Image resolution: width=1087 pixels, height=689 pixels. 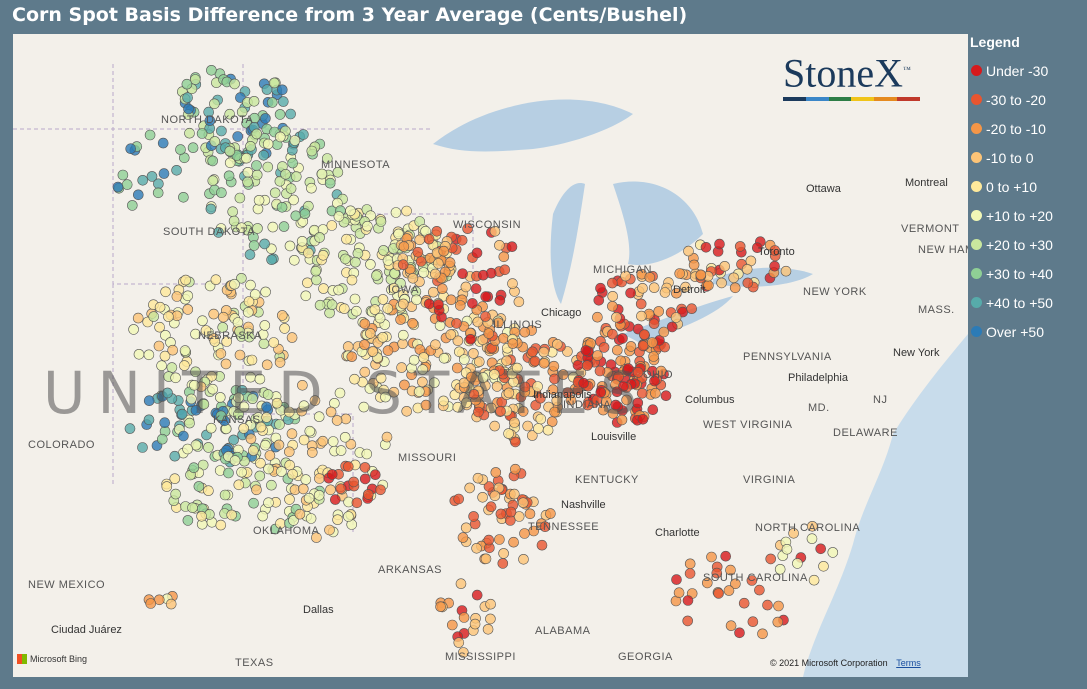 What do you see at coordinates (1025, 99) in the screenshot?
I see `legend-item: -30 to -20` at bounding box center [1025, 99].